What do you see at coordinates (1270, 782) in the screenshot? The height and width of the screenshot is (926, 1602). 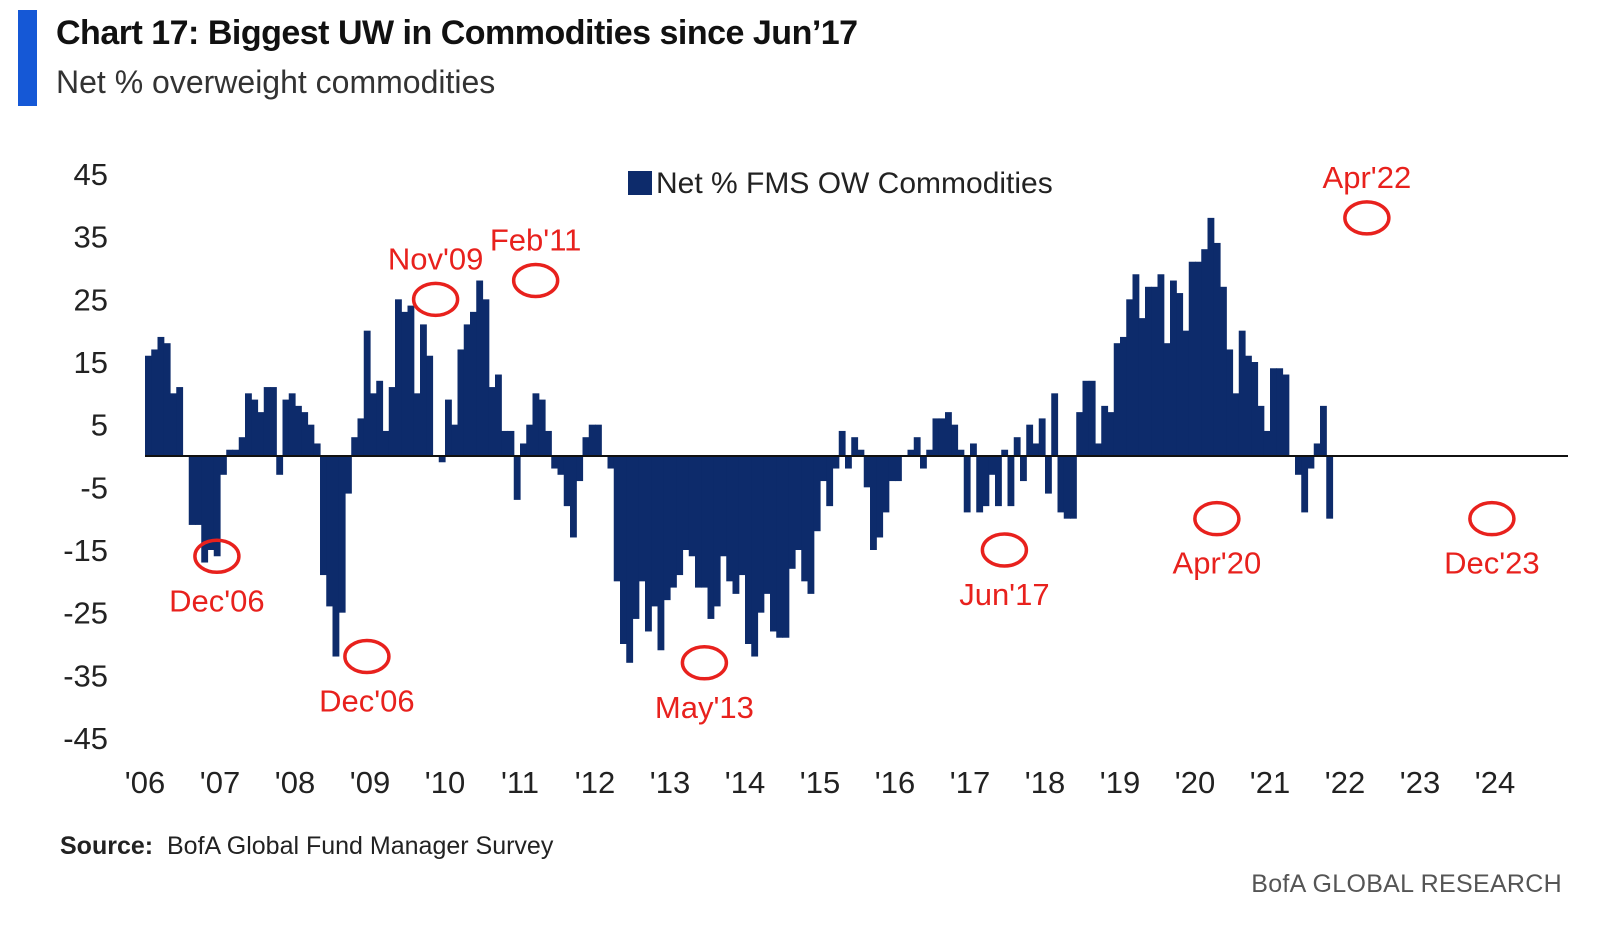 I see `x-tick-label: '21` at bounding box center [1270, 782].